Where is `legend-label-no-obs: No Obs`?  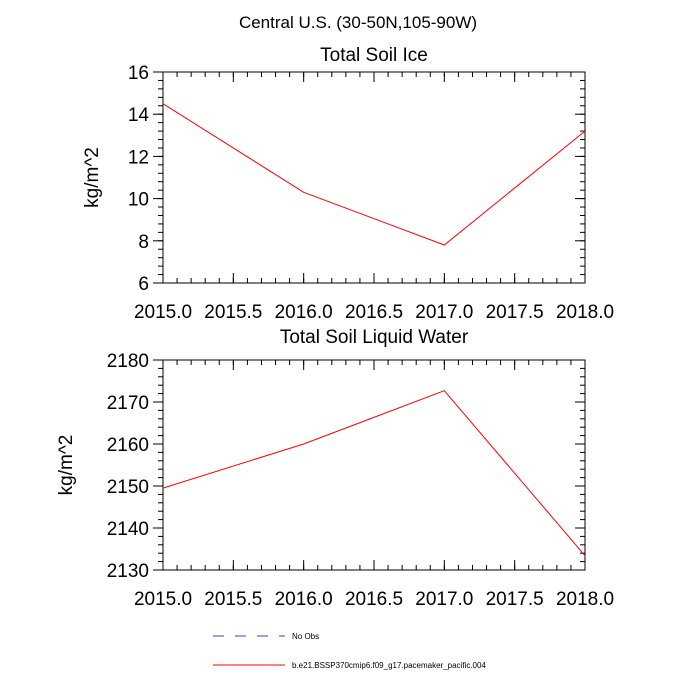 legend-label-no-obs: No Obs is located at coordinates (305, 636).